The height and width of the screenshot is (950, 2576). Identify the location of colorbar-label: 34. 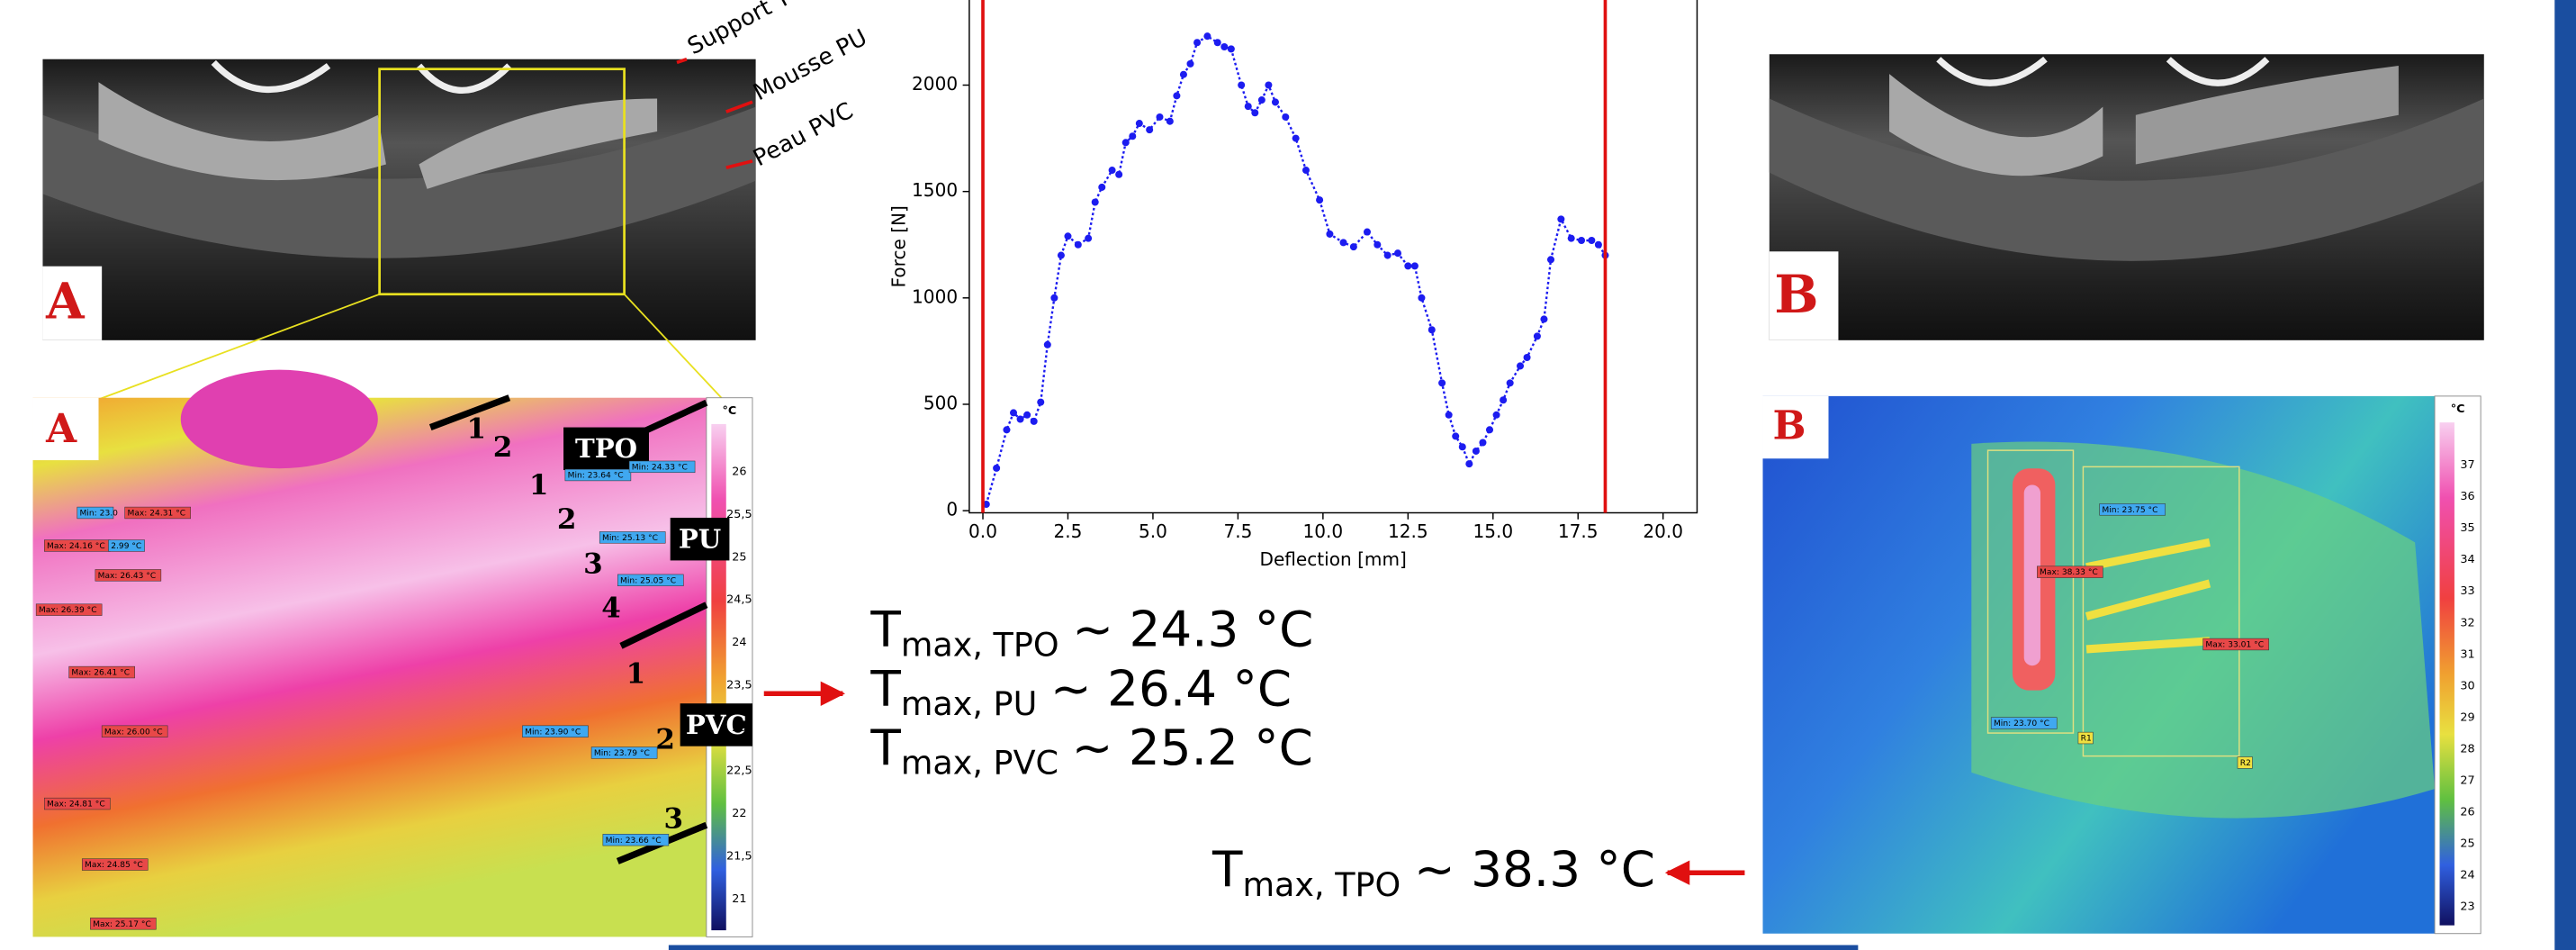
(2467, 559).